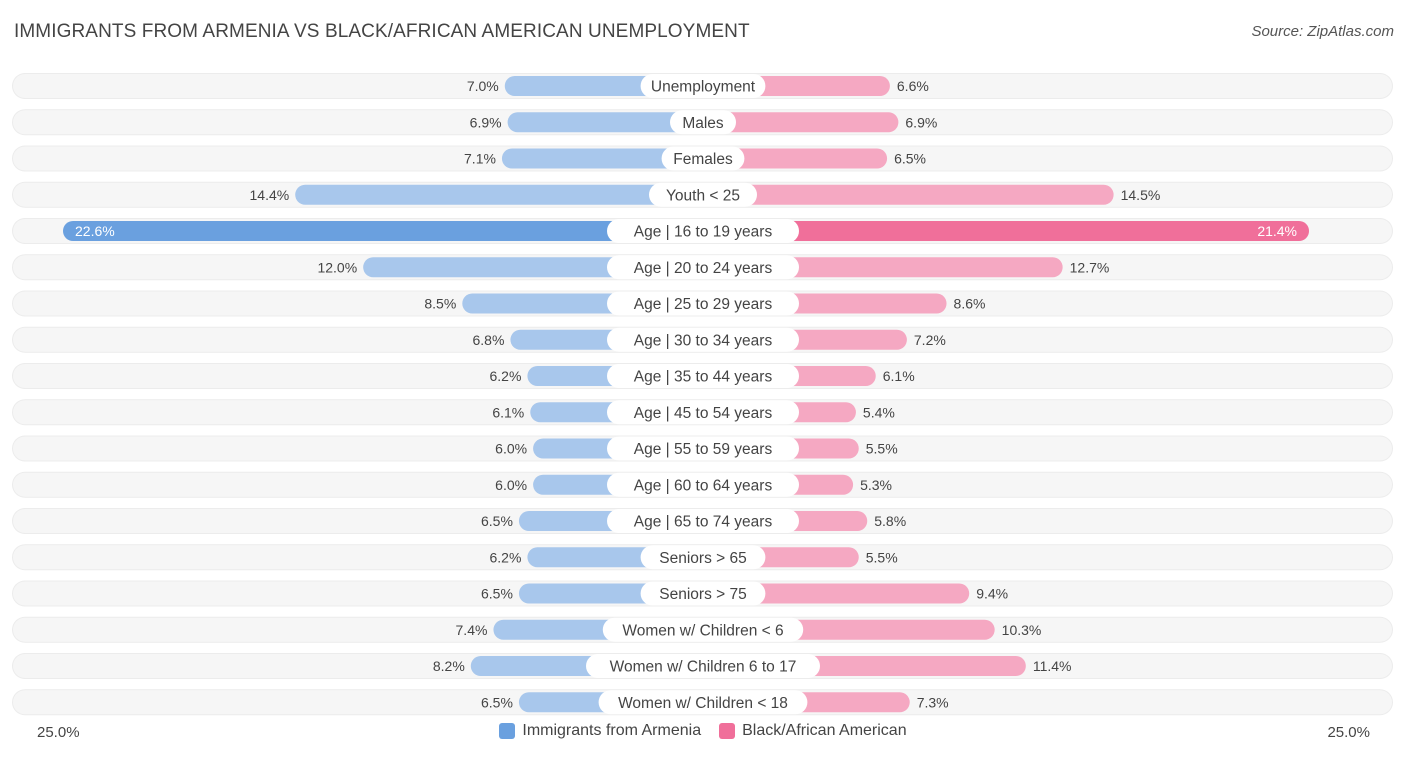 The height and width of the screenshot is (757, 1406). I want to click on value-label-black-african-american: 5.8%, so click(890, 521).